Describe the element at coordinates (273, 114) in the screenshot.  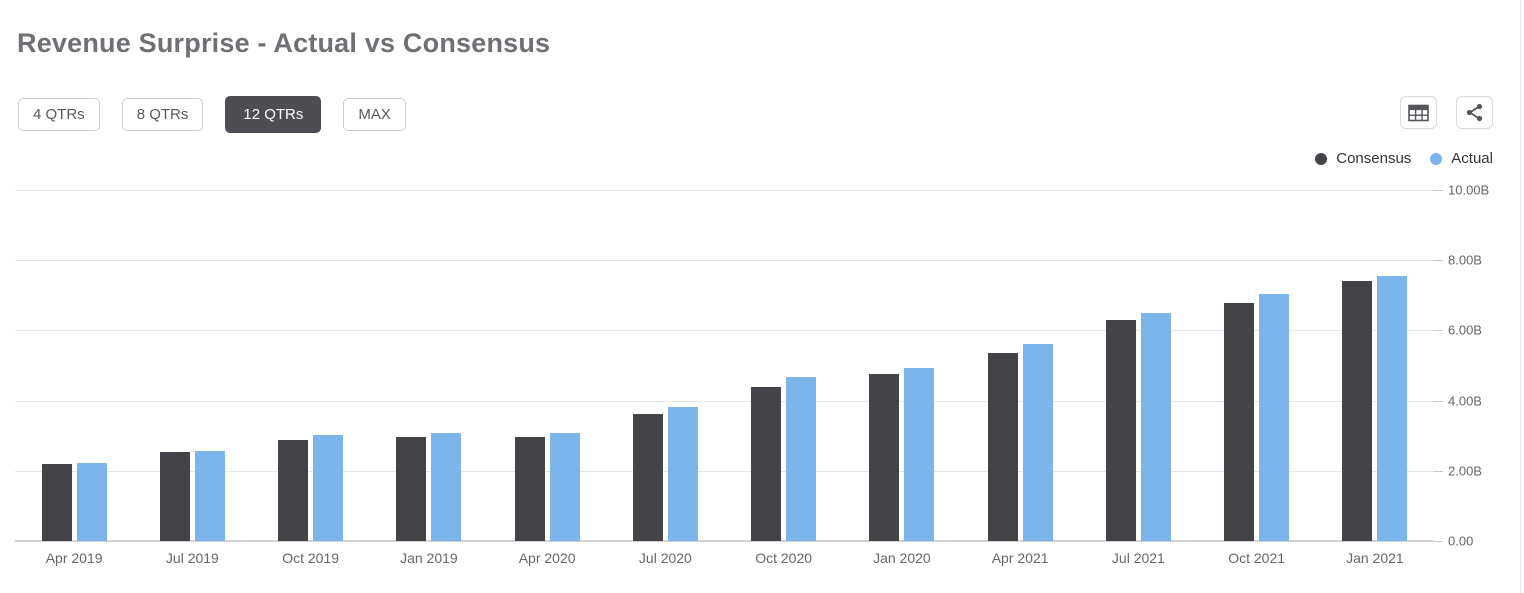
I see `range-button-12-qtrs: 12 QTRs` at that location.